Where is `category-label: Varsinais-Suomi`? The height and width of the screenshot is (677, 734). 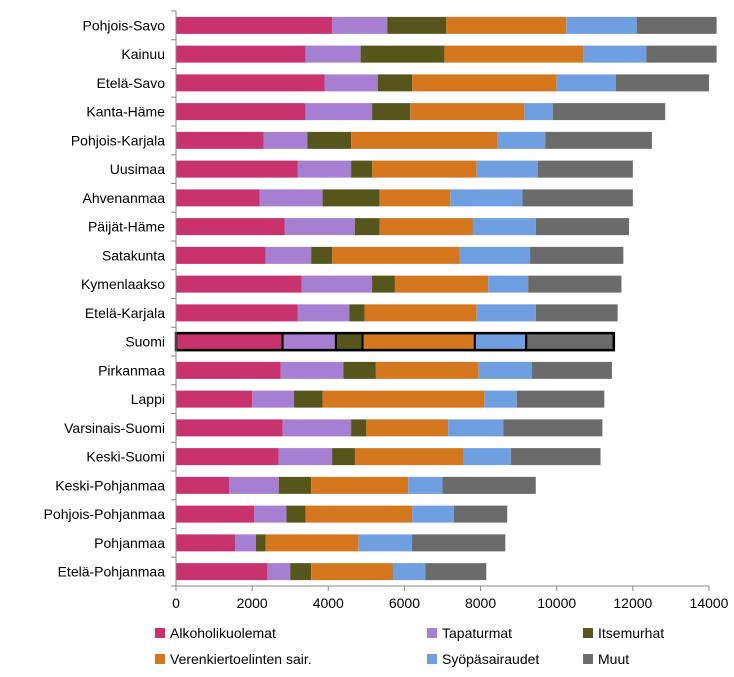
category-label: Varsinais-Suomi is located at coordinates (114, 428).